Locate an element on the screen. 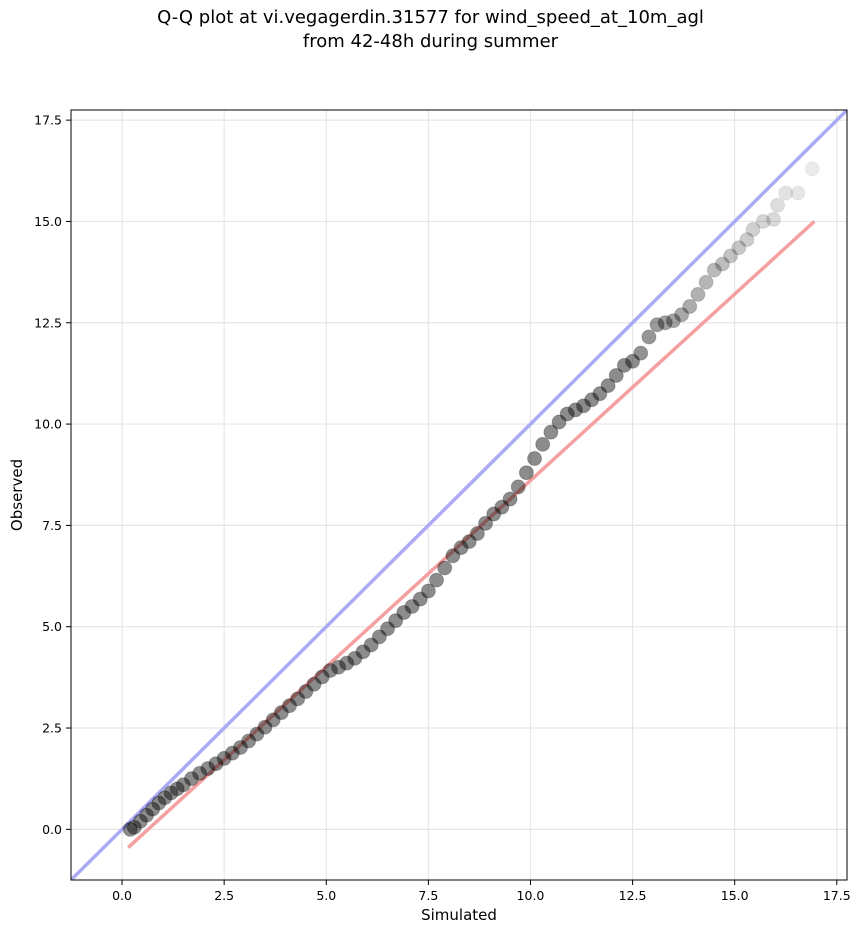  chart-title-line-2: from 42-48h during summer is located at coordinates (430, 41).